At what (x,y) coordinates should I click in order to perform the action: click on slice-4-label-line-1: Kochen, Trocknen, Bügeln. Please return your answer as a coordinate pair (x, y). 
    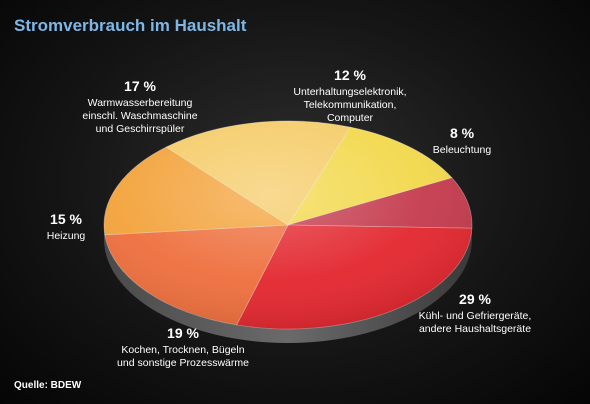
    Looking at the image, I should click on (182, 350).